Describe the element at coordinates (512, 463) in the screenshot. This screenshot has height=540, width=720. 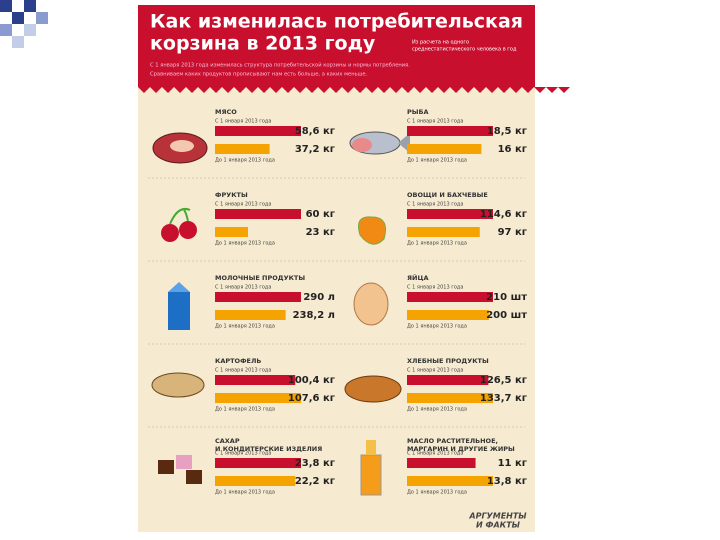
I see `value-label: 11 кг` at that location.